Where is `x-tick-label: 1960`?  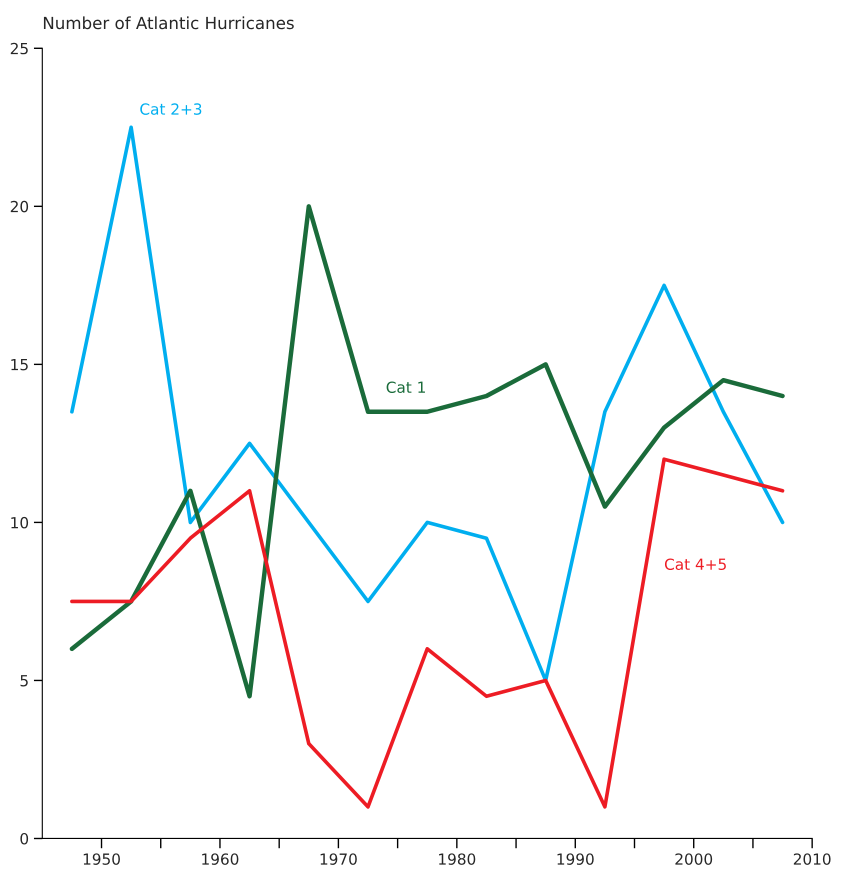 x-tick-label: 1960 is located at coordinates (220, 859).